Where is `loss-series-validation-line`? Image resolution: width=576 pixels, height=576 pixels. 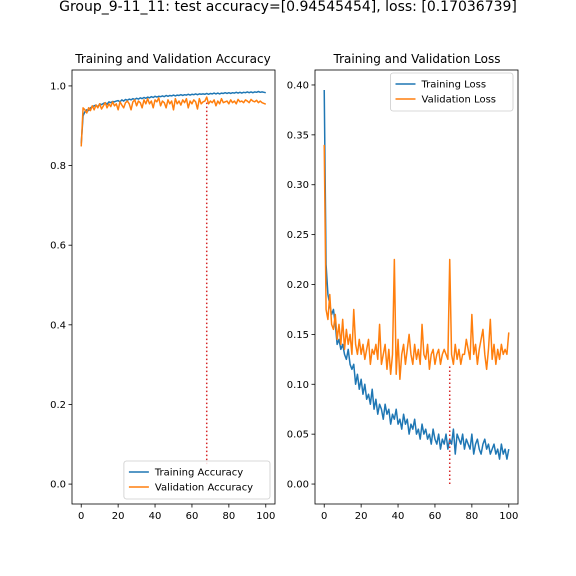
loss-series-validation-line is located at coordinates (416, 262).